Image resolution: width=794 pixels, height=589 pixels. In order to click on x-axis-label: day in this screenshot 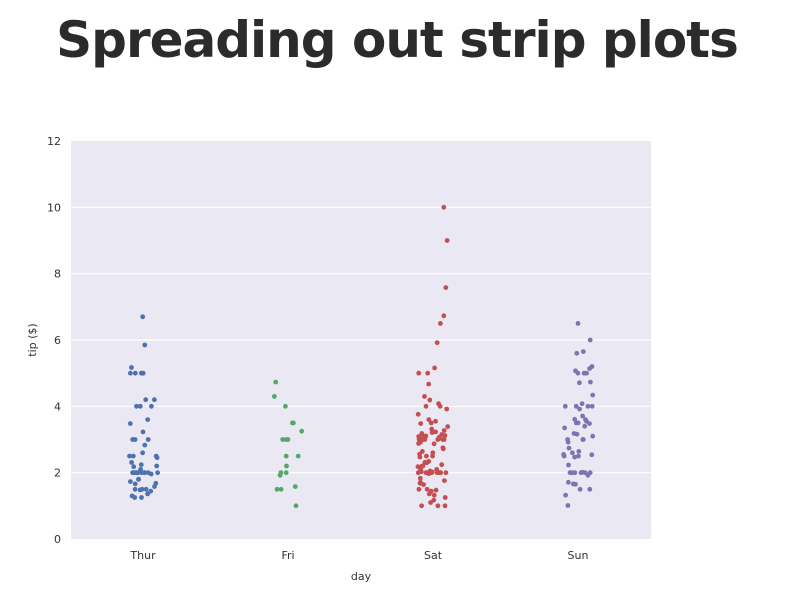, I will do `click(361, 576)`.